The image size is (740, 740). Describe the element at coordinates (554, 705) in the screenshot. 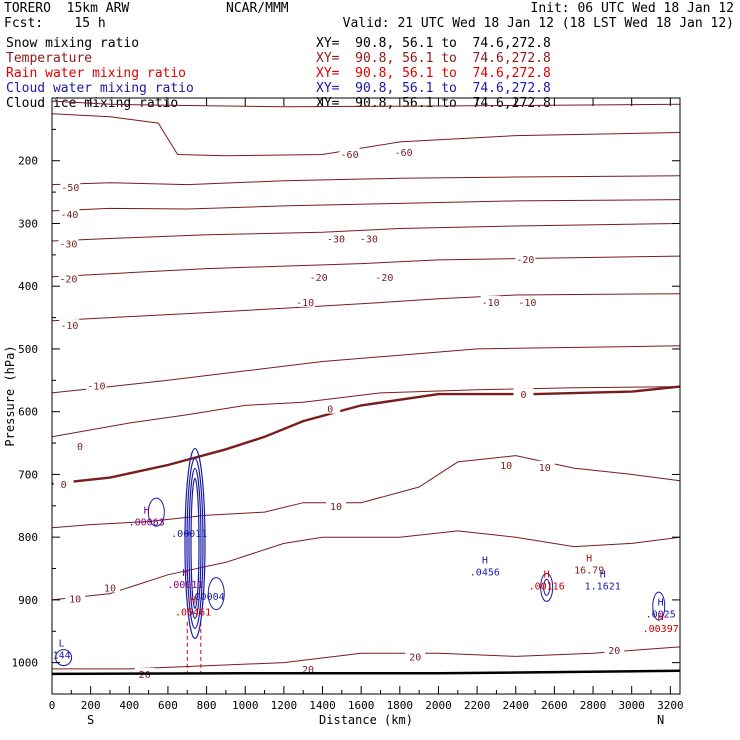

I see `x-tick-label: 2600` at that location.